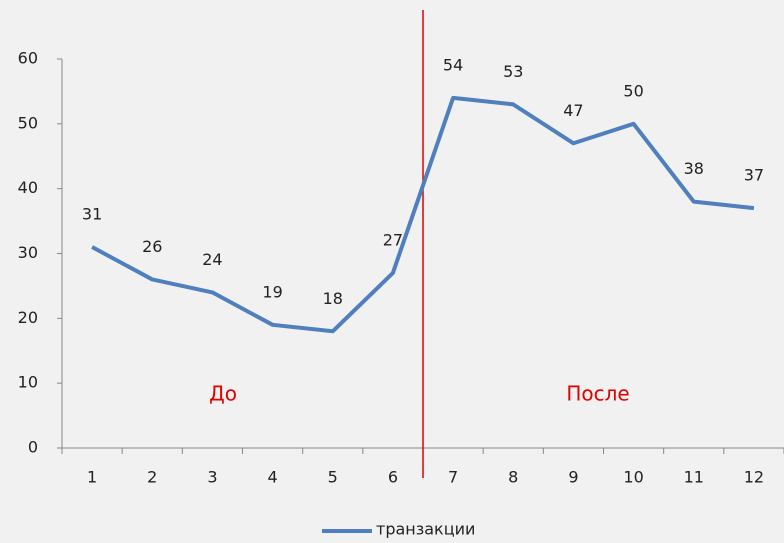  What do you see at coordinates (272, 291) in the screenshot?
I see `data-label: 19` at bounding box center [272, 291].